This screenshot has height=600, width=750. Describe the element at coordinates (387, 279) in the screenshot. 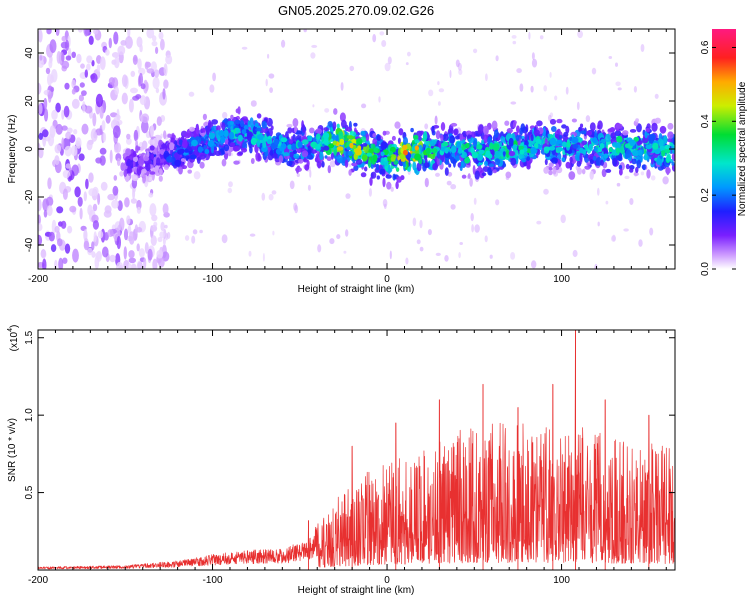

I see `x-tick-label: 0` at that location.